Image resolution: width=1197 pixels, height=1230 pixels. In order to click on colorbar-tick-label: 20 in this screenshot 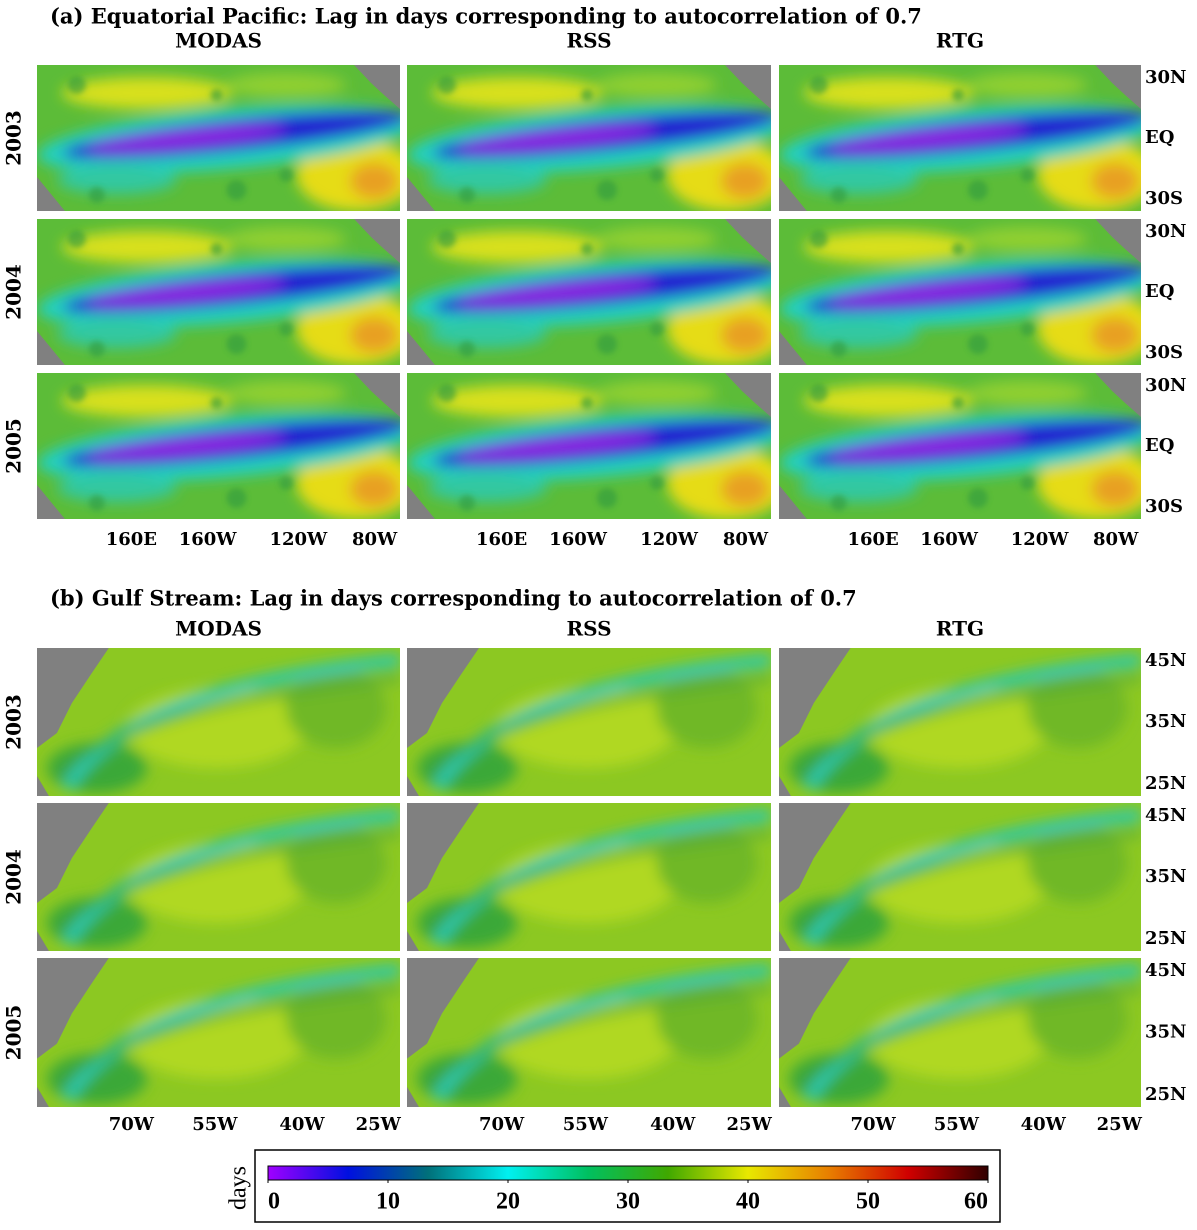, I will do `click(508, 1202)`.